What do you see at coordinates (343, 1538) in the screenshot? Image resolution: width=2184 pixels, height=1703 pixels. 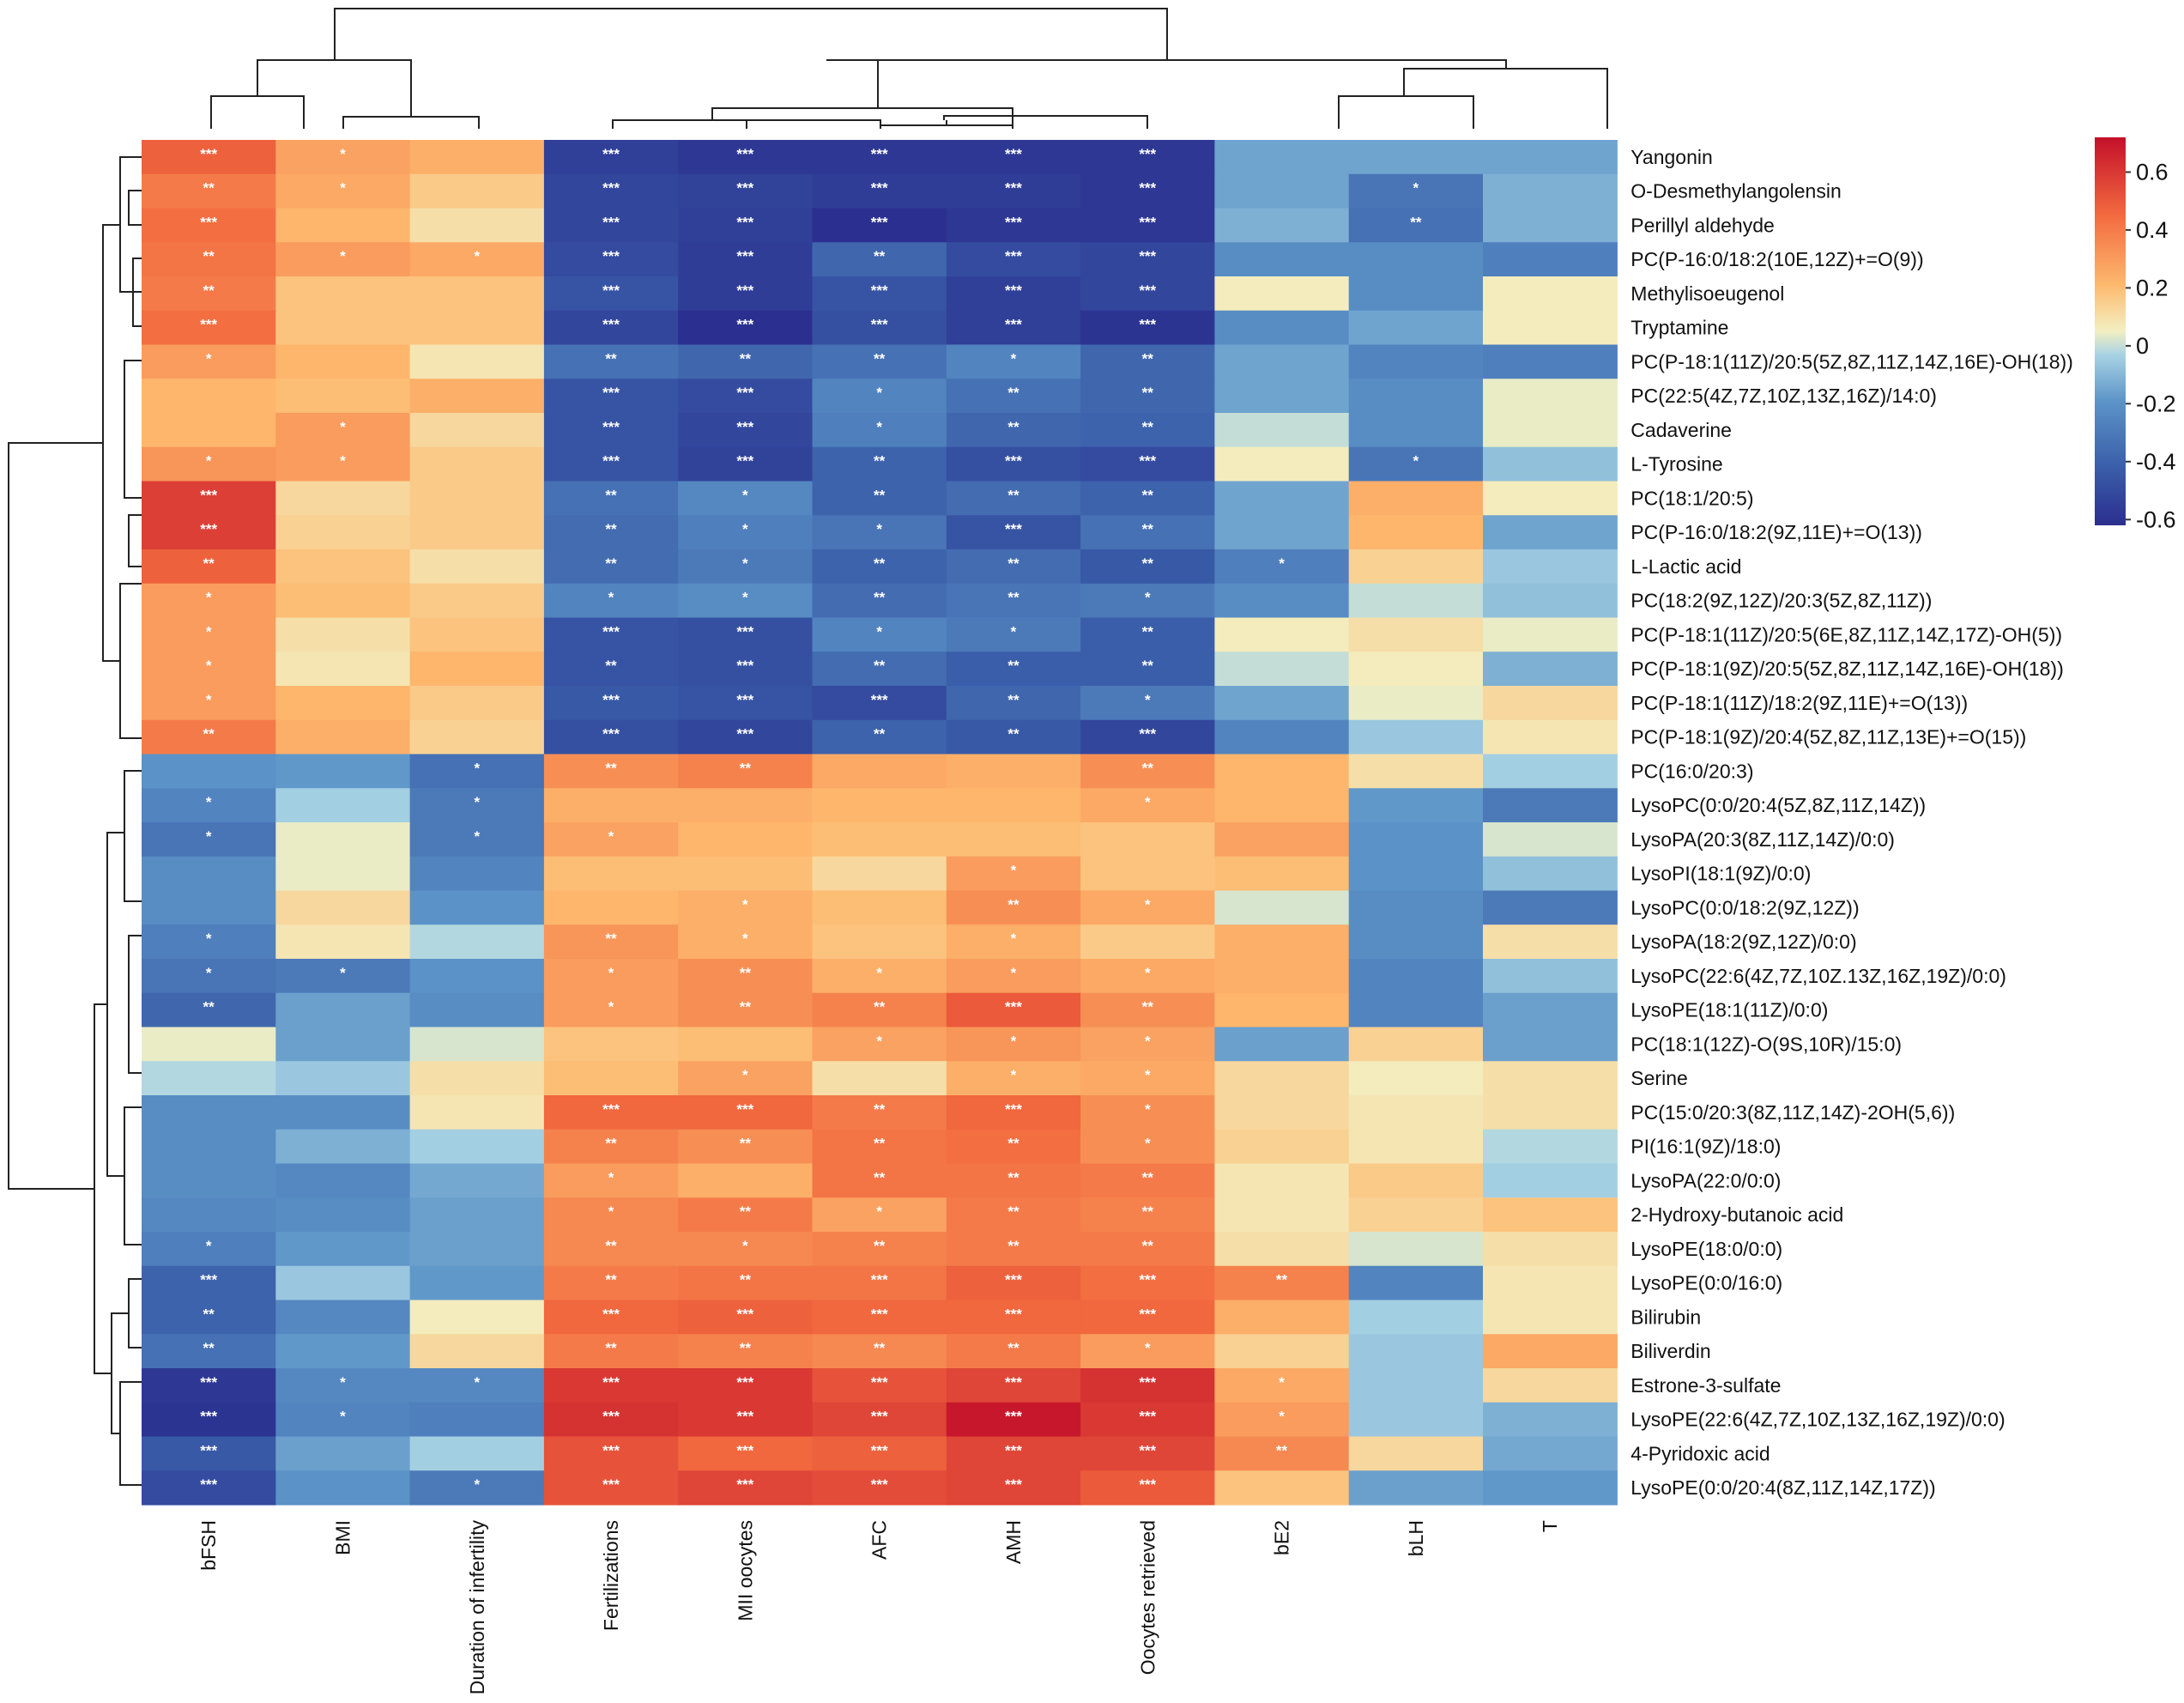 I see `column-label: BMI` at bounding box center [343, 1538].